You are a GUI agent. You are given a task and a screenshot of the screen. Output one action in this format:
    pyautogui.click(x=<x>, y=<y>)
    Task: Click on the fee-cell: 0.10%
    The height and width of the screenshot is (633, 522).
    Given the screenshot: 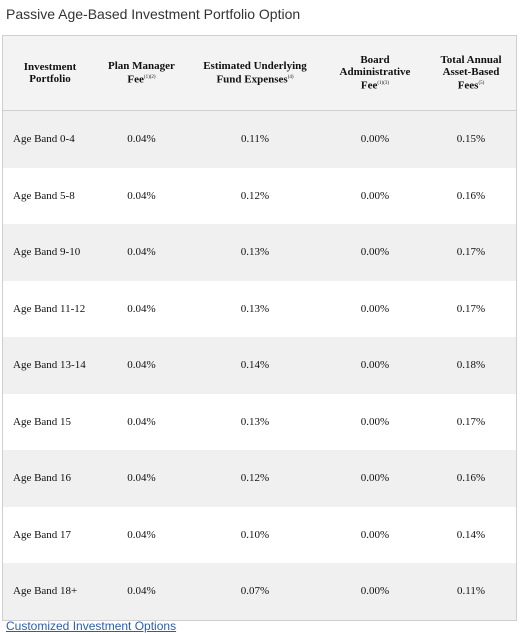 What is the action you would take?
    pyautogui.click(x=255, y=534)
    